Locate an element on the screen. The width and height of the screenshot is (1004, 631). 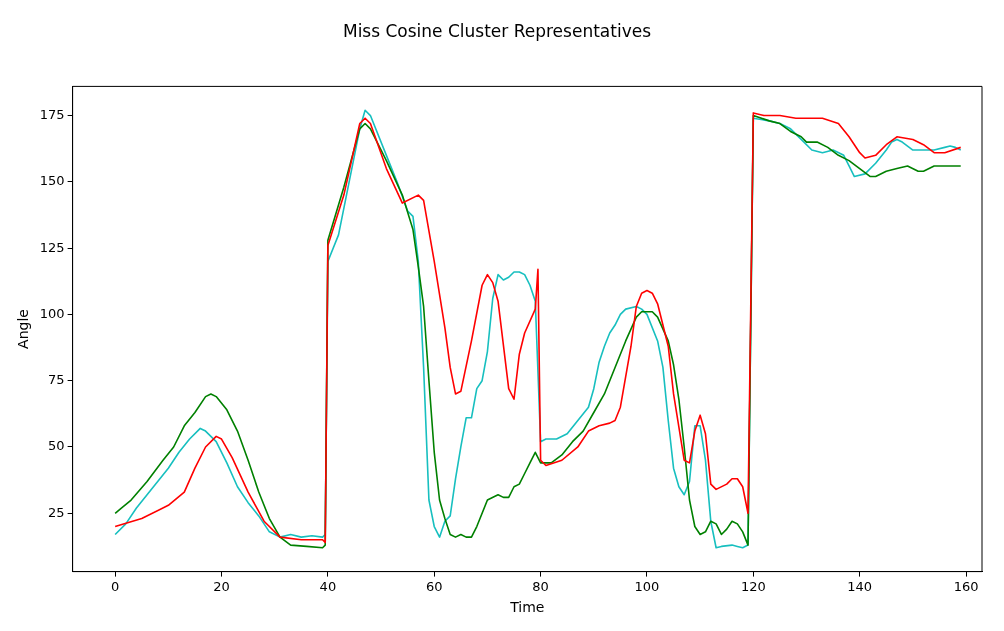
y-tick-label: 75 is located at coordinates (56, 380).